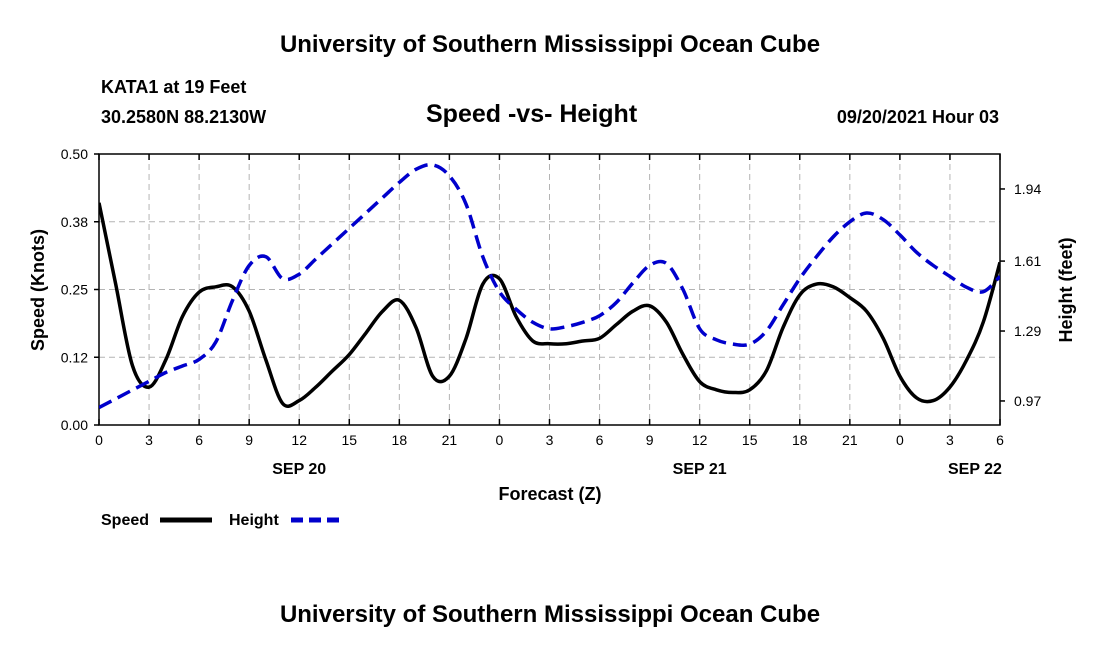  Describe the element at coordinates (74, 425) in the screenshot. I see `y-tick-label: 0.00` at that location.